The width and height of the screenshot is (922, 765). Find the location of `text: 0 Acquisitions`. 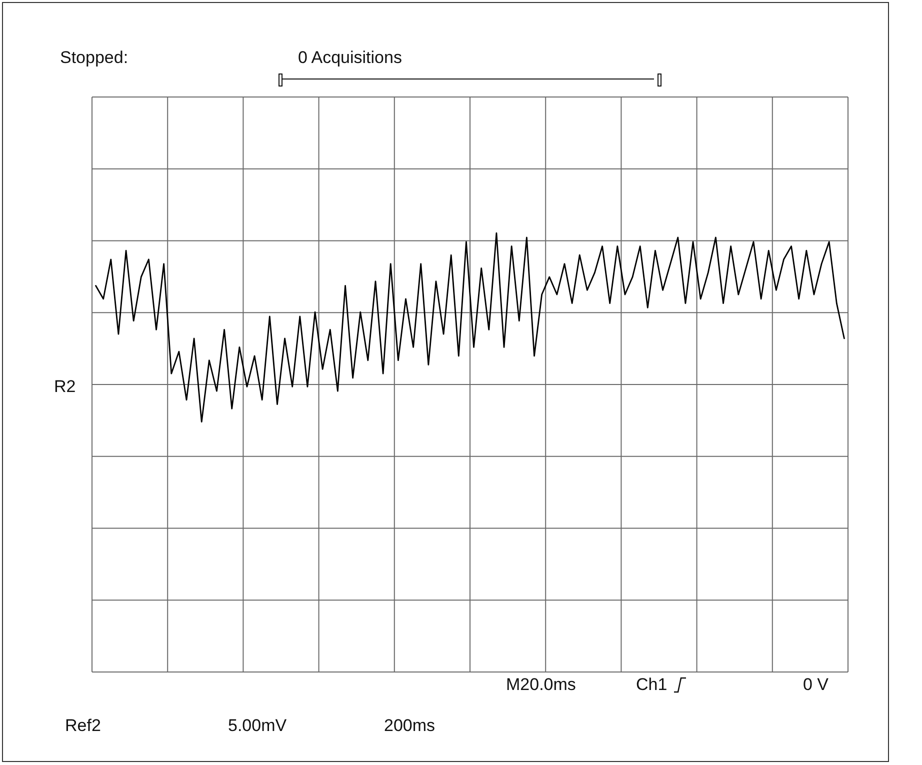

text: 0 Acquisitions is located at coordinates (350, 58).